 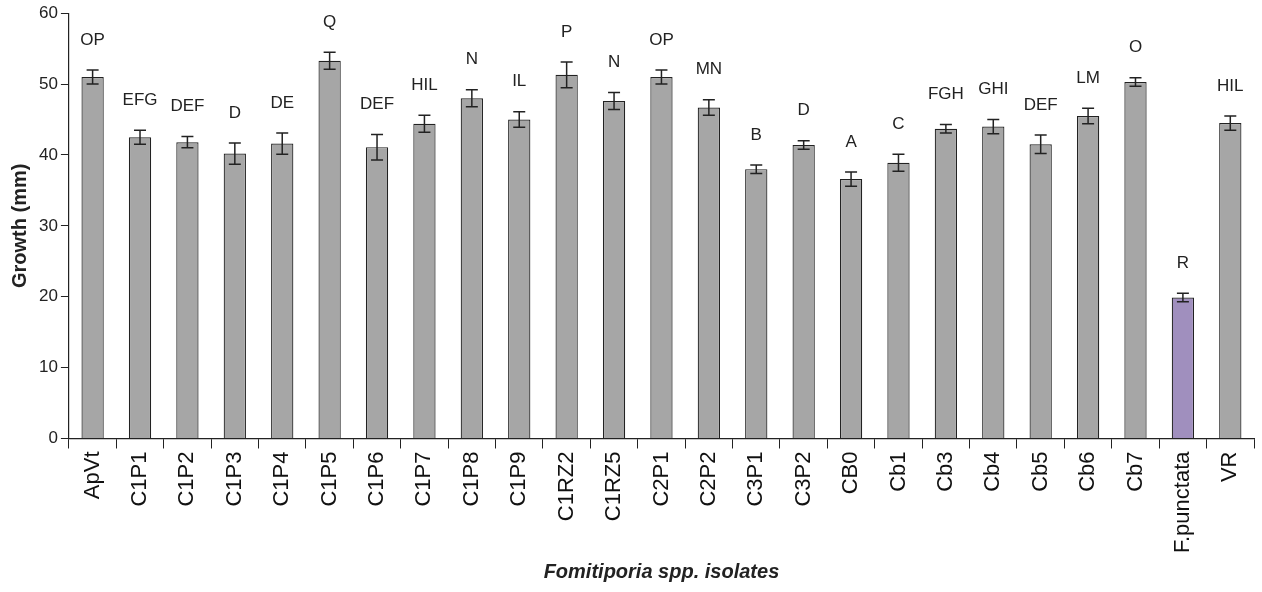 What do you see at coordinates (330, 21) in the screenshot?
I see `annotation: Q` at bounding box center [330, 21].